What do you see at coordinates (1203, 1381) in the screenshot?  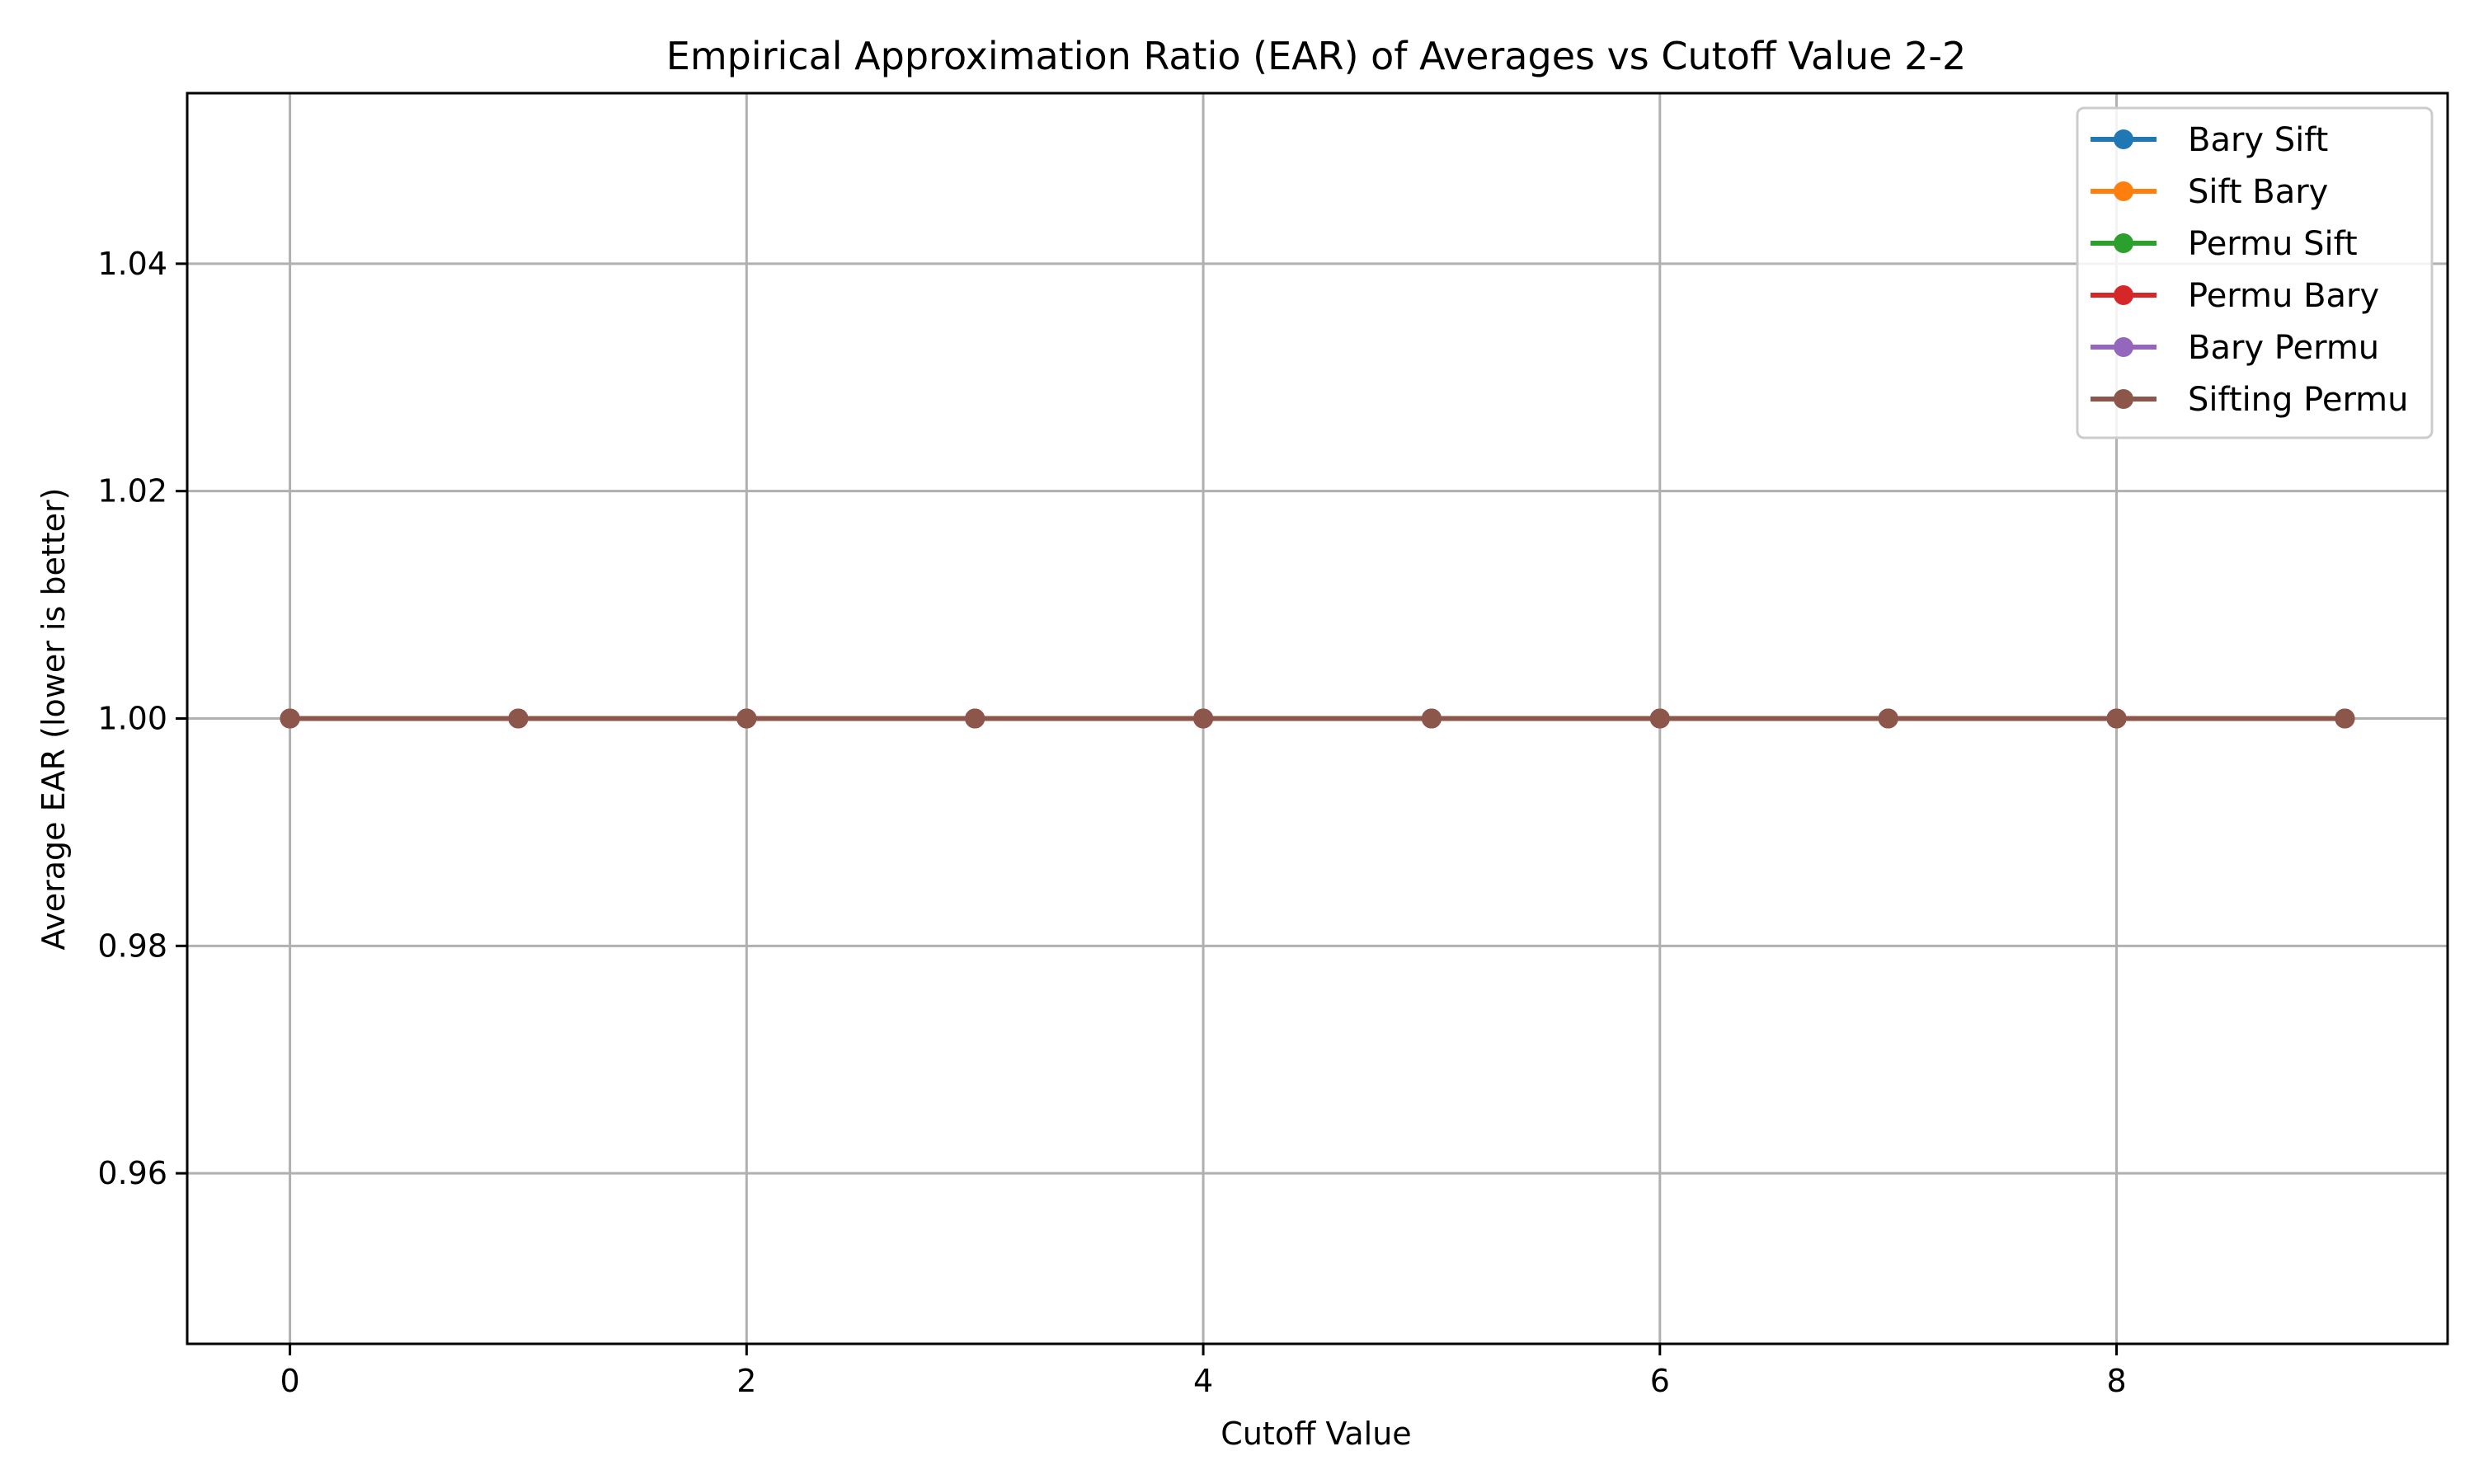 I see `x-tick-label: 4` at bounding box center [1203, 1381].